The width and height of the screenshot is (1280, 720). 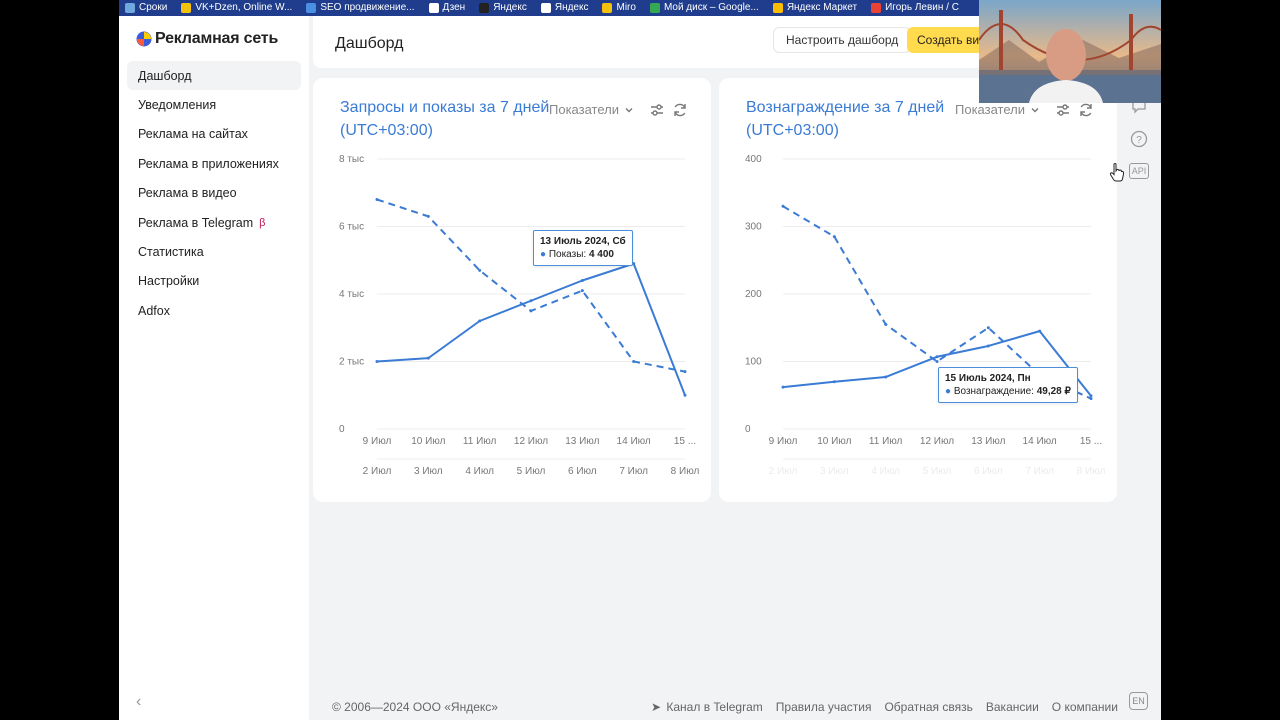 I want to click on language-switch: EN, so click(x=1138, y=701).